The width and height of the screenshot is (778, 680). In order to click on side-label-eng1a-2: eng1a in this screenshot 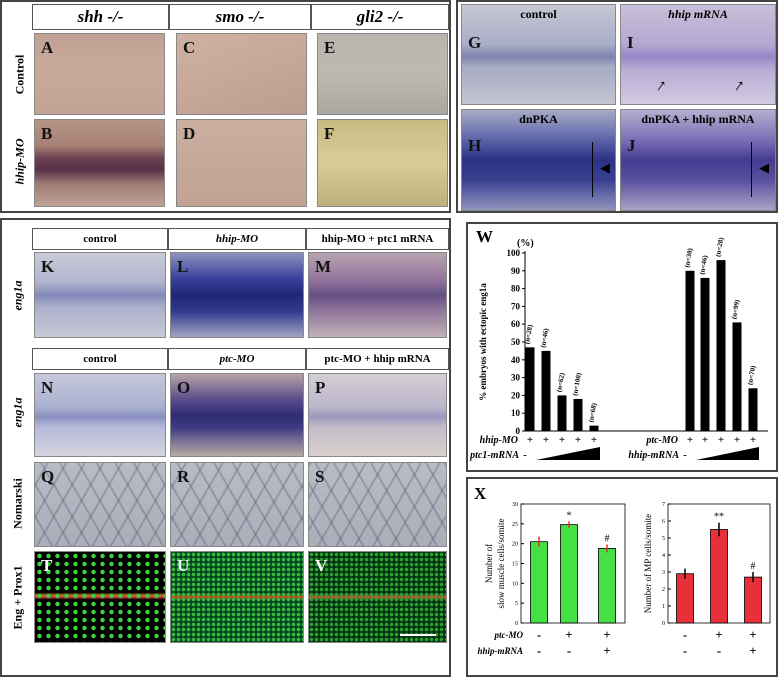, I will do `click(17, 412)`.